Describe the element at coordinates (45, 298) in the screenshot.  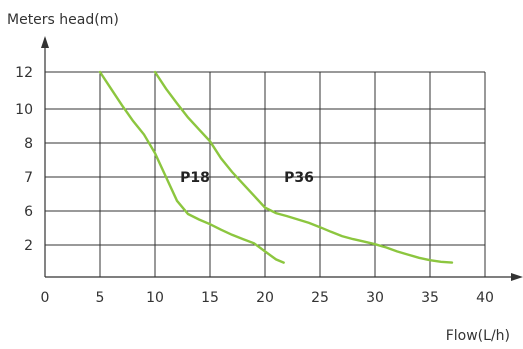
I see `x-tick-label: 0` at that location.